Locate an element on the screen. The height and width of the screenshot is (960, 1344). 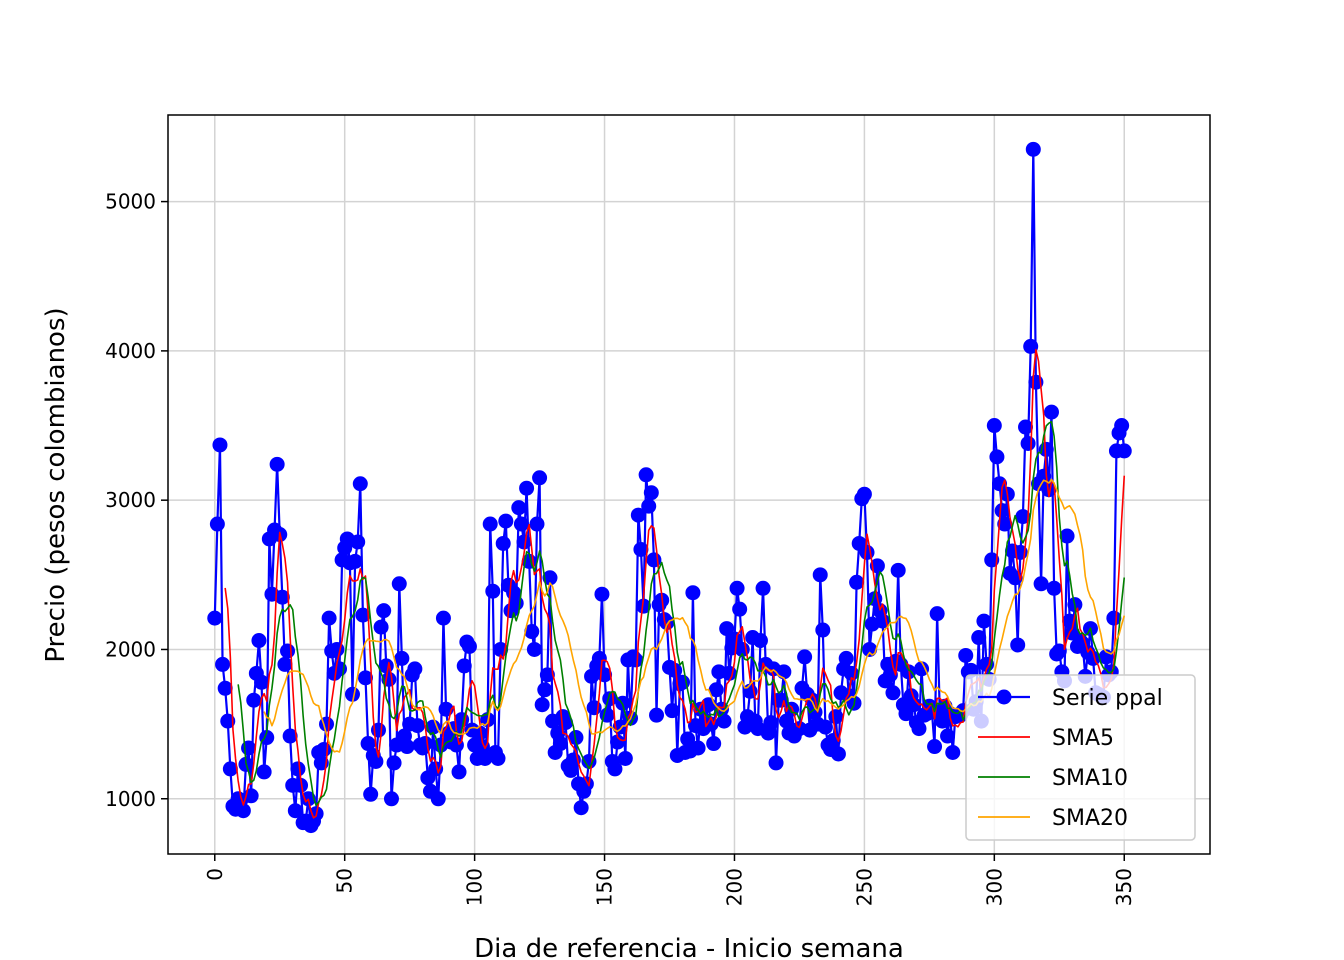
x-tick-label: 100 is located at coordinates (475, 887).